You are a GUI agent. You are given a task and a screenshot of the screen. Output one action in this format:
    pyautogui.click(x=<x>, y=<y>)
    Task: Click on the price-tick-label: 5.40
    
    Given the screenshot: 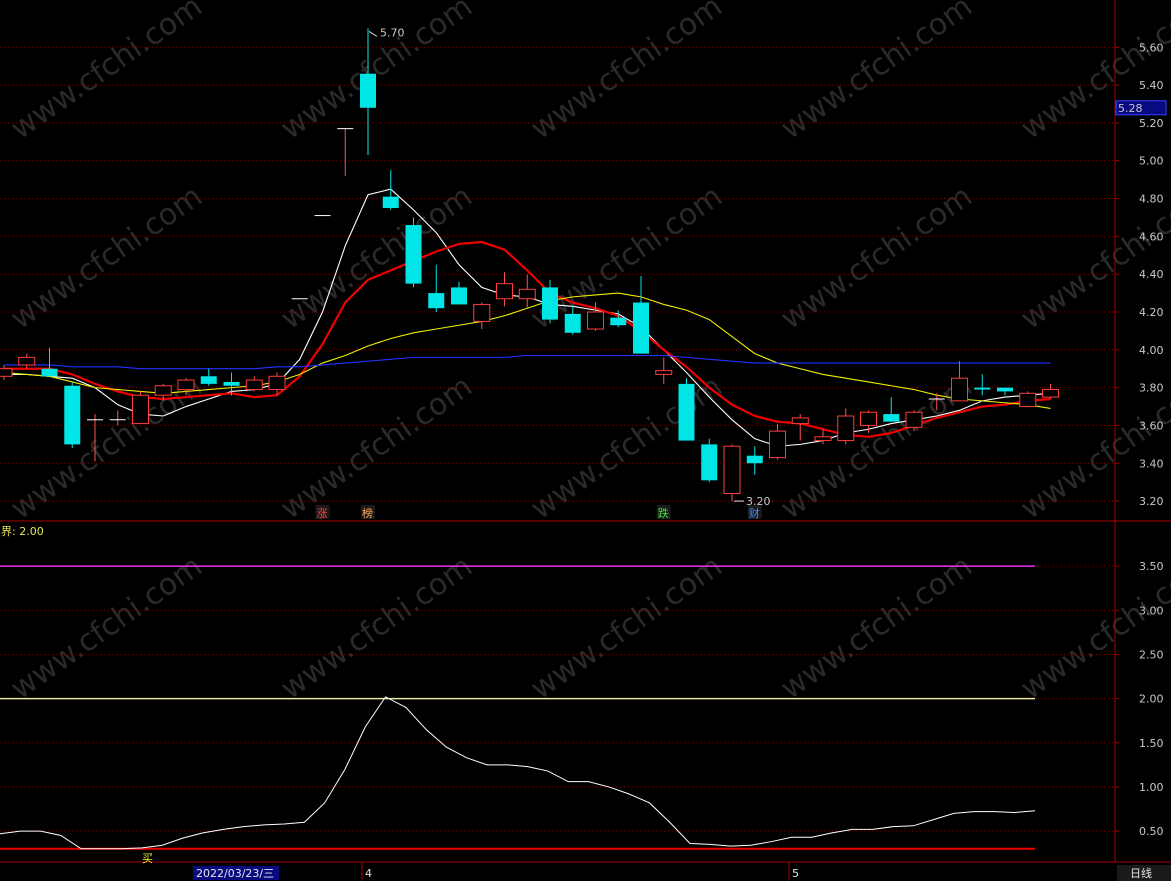 What is the action you would take?
    pyautogui.click(x=1151, y=85)
    